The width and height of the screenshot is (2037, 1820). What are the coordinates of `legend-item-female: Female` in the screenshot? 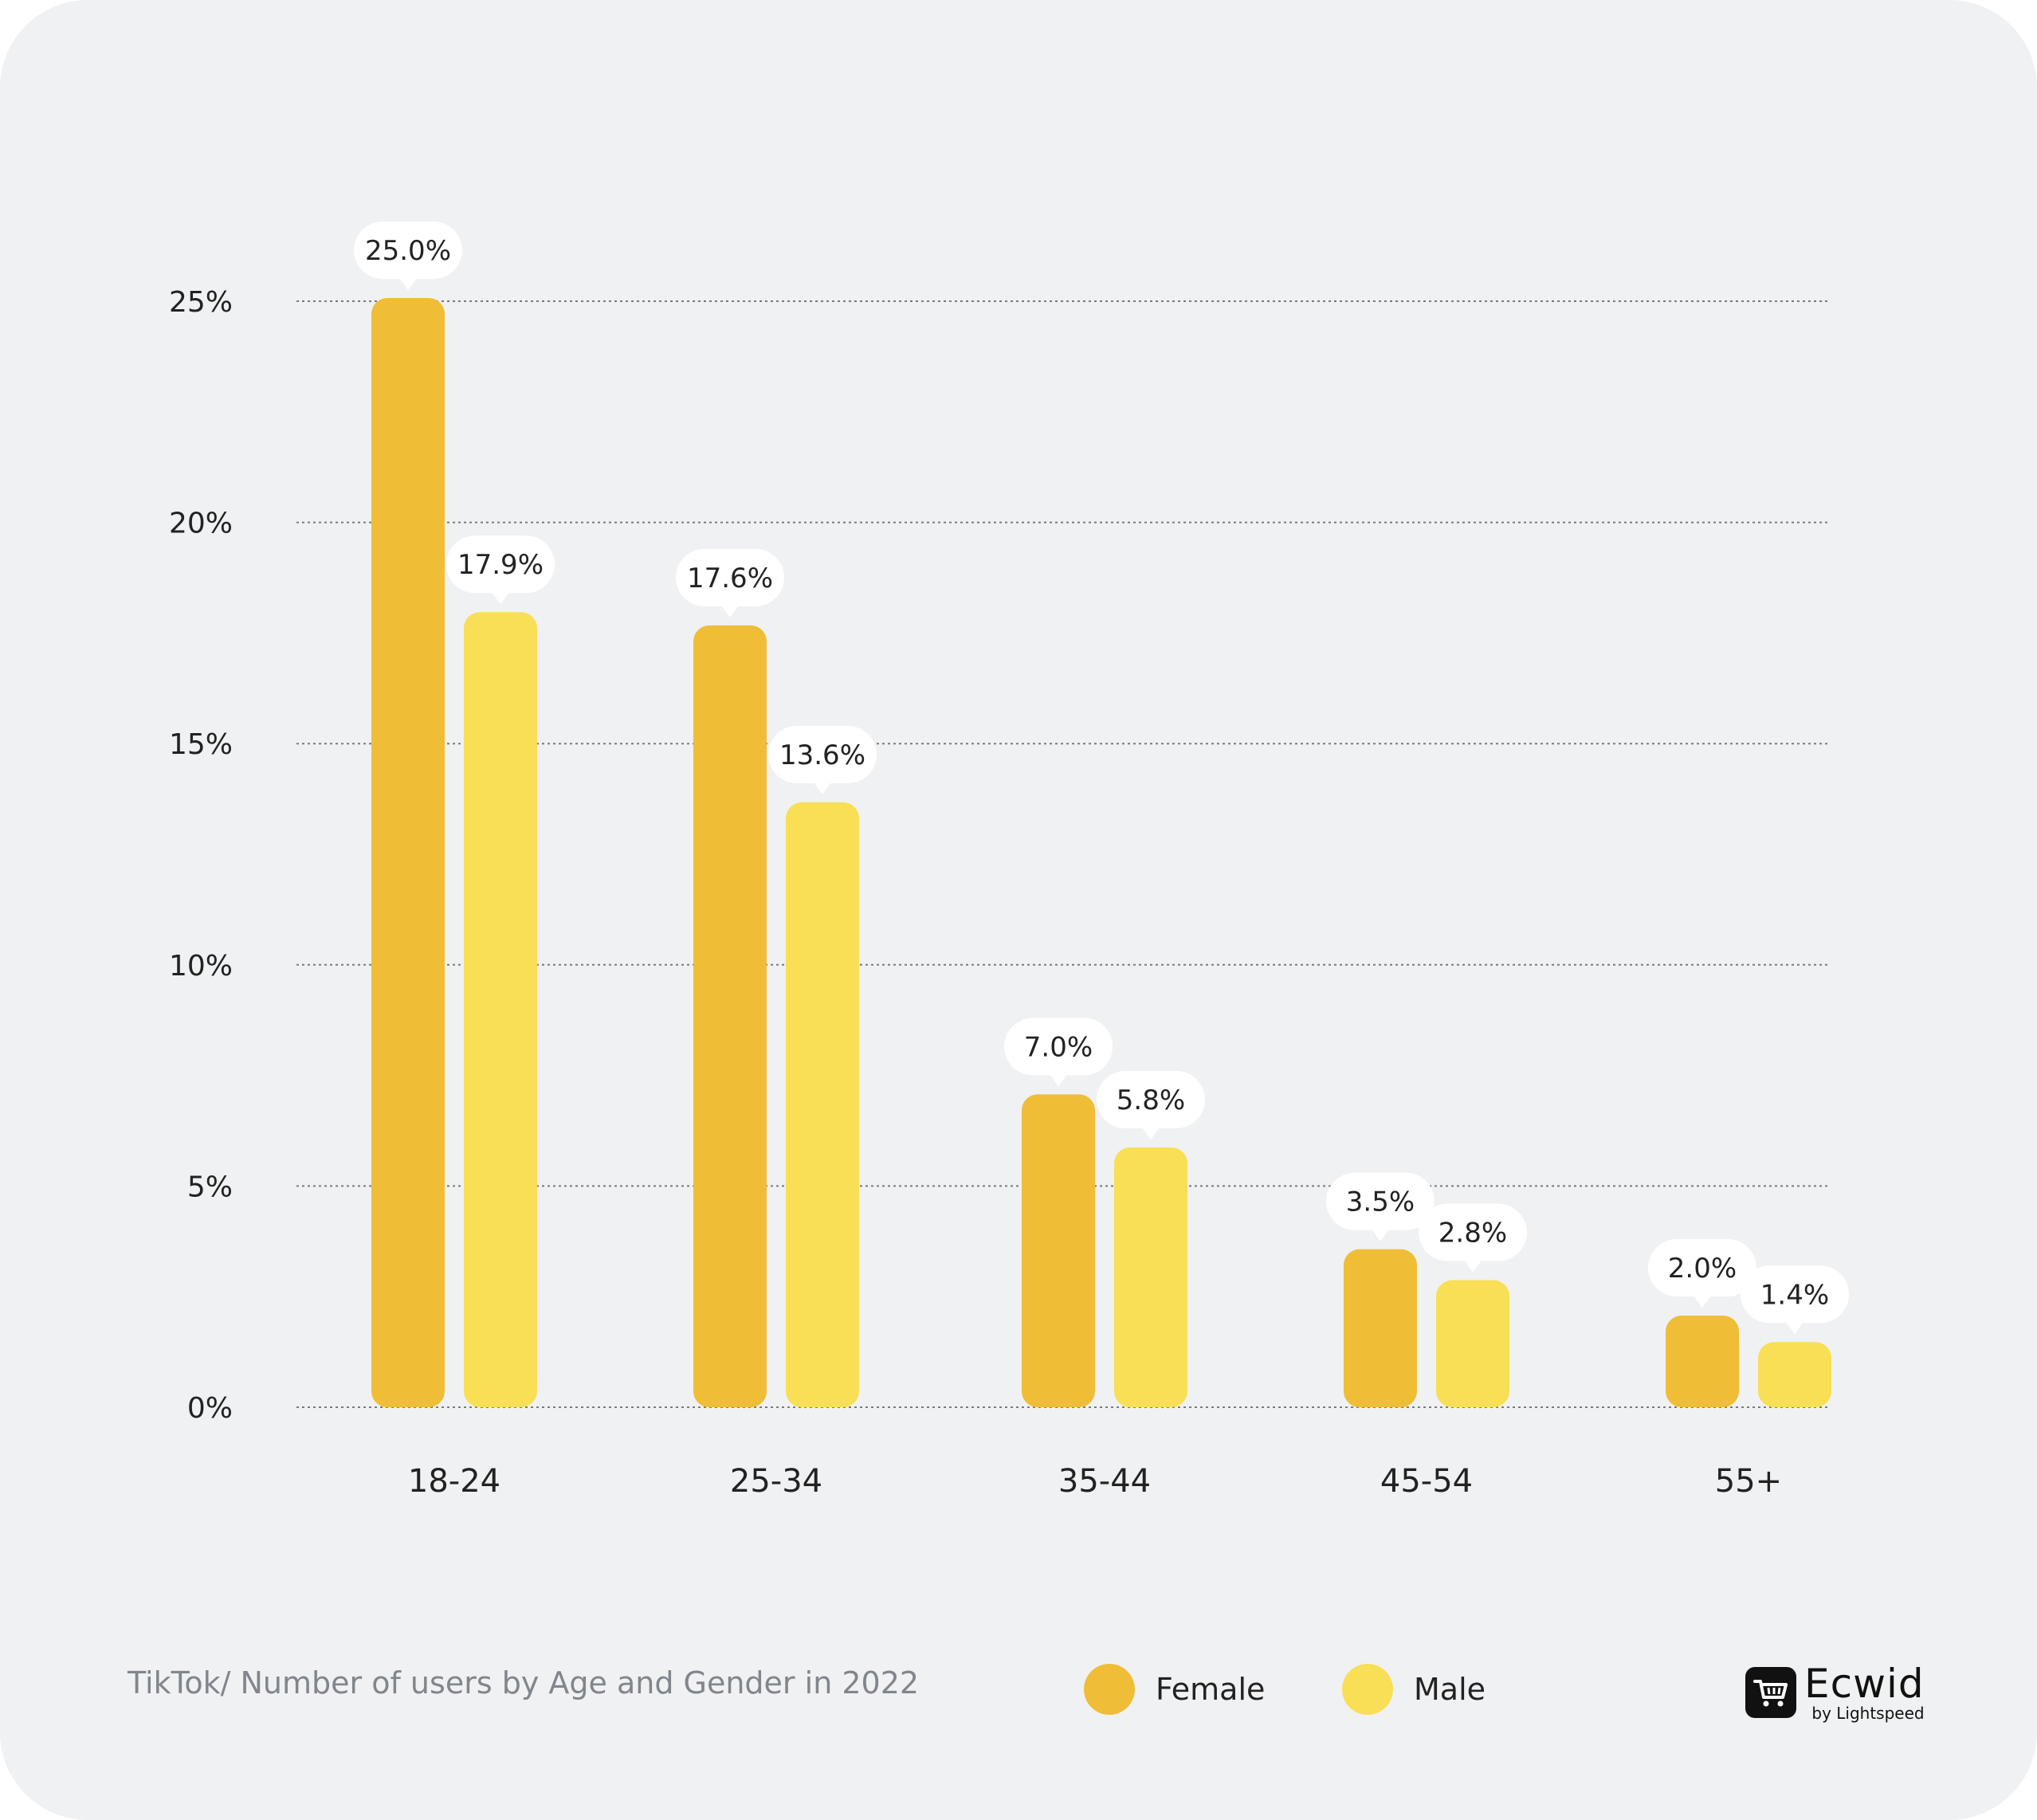 It's located at (1174, 1689).